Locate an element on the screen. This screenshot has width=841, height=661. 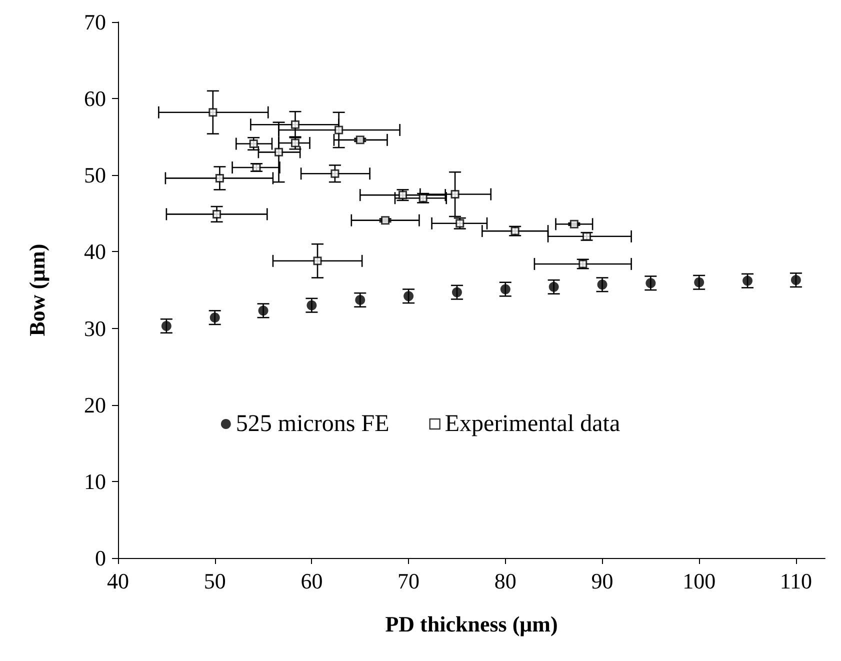
x-tick-label: 40 is located at coordinates (118, 581).